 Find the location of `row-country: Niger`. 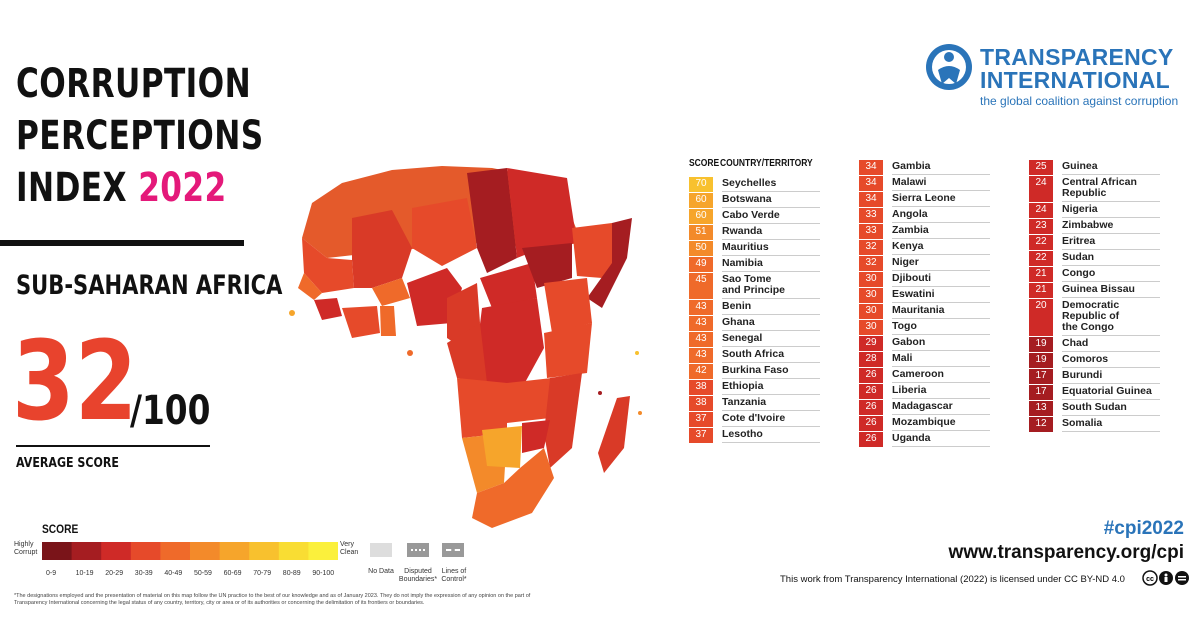

row-country: Niger is located at coordinates (905, 262).